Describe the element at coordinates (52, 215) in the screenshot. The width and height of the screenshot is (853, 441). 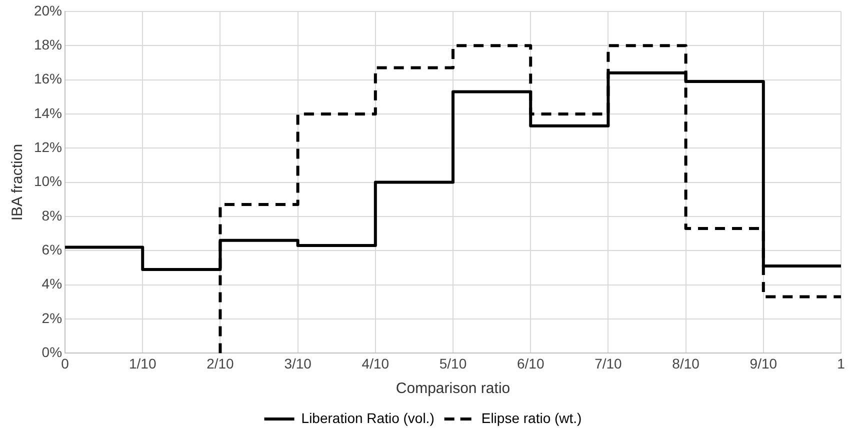
I see `y-tick-label: 8%` at that location.